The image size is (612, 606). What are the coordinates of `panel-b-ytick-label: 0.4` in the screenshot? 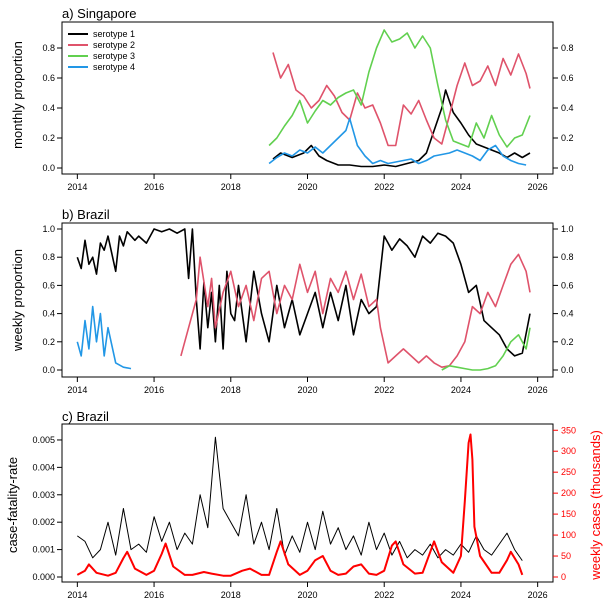 It's located at (48, 314).